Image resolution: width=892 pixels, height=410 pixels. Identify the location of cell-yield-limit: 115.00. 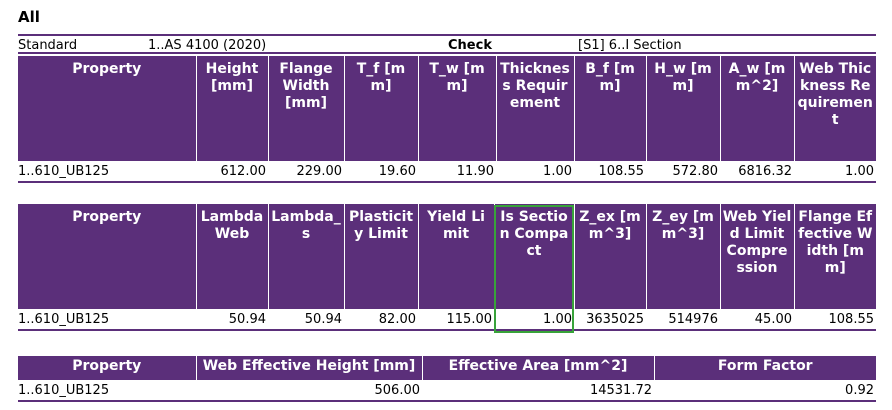
(456, 320).